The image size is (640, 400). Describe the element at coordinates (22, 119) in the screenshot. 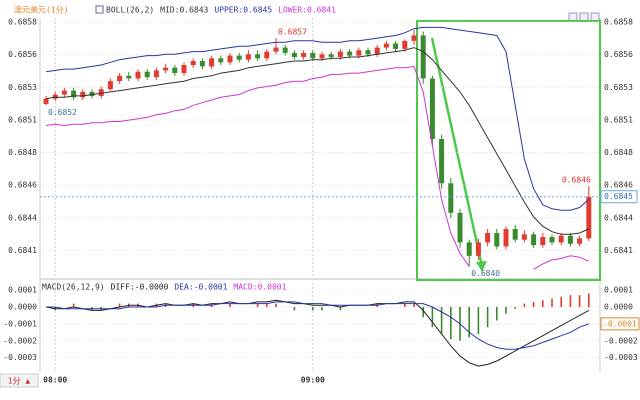

I see `y-tick-label: 0.6851` at that location.